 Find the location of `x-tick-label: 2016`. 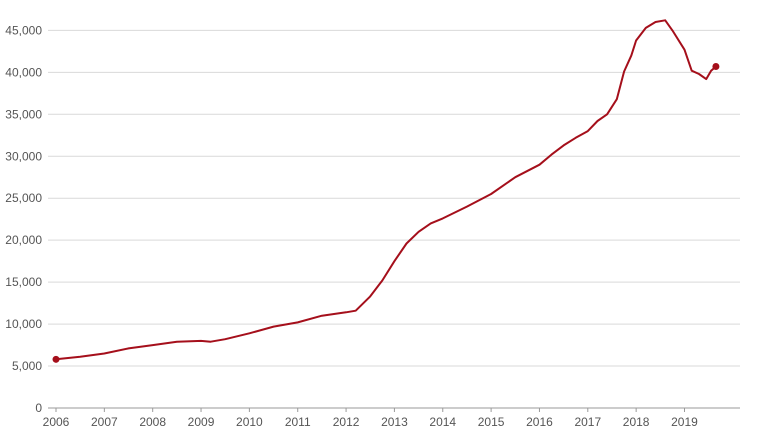

x-tick-label: 2016 is located at coordinates (539, 422).